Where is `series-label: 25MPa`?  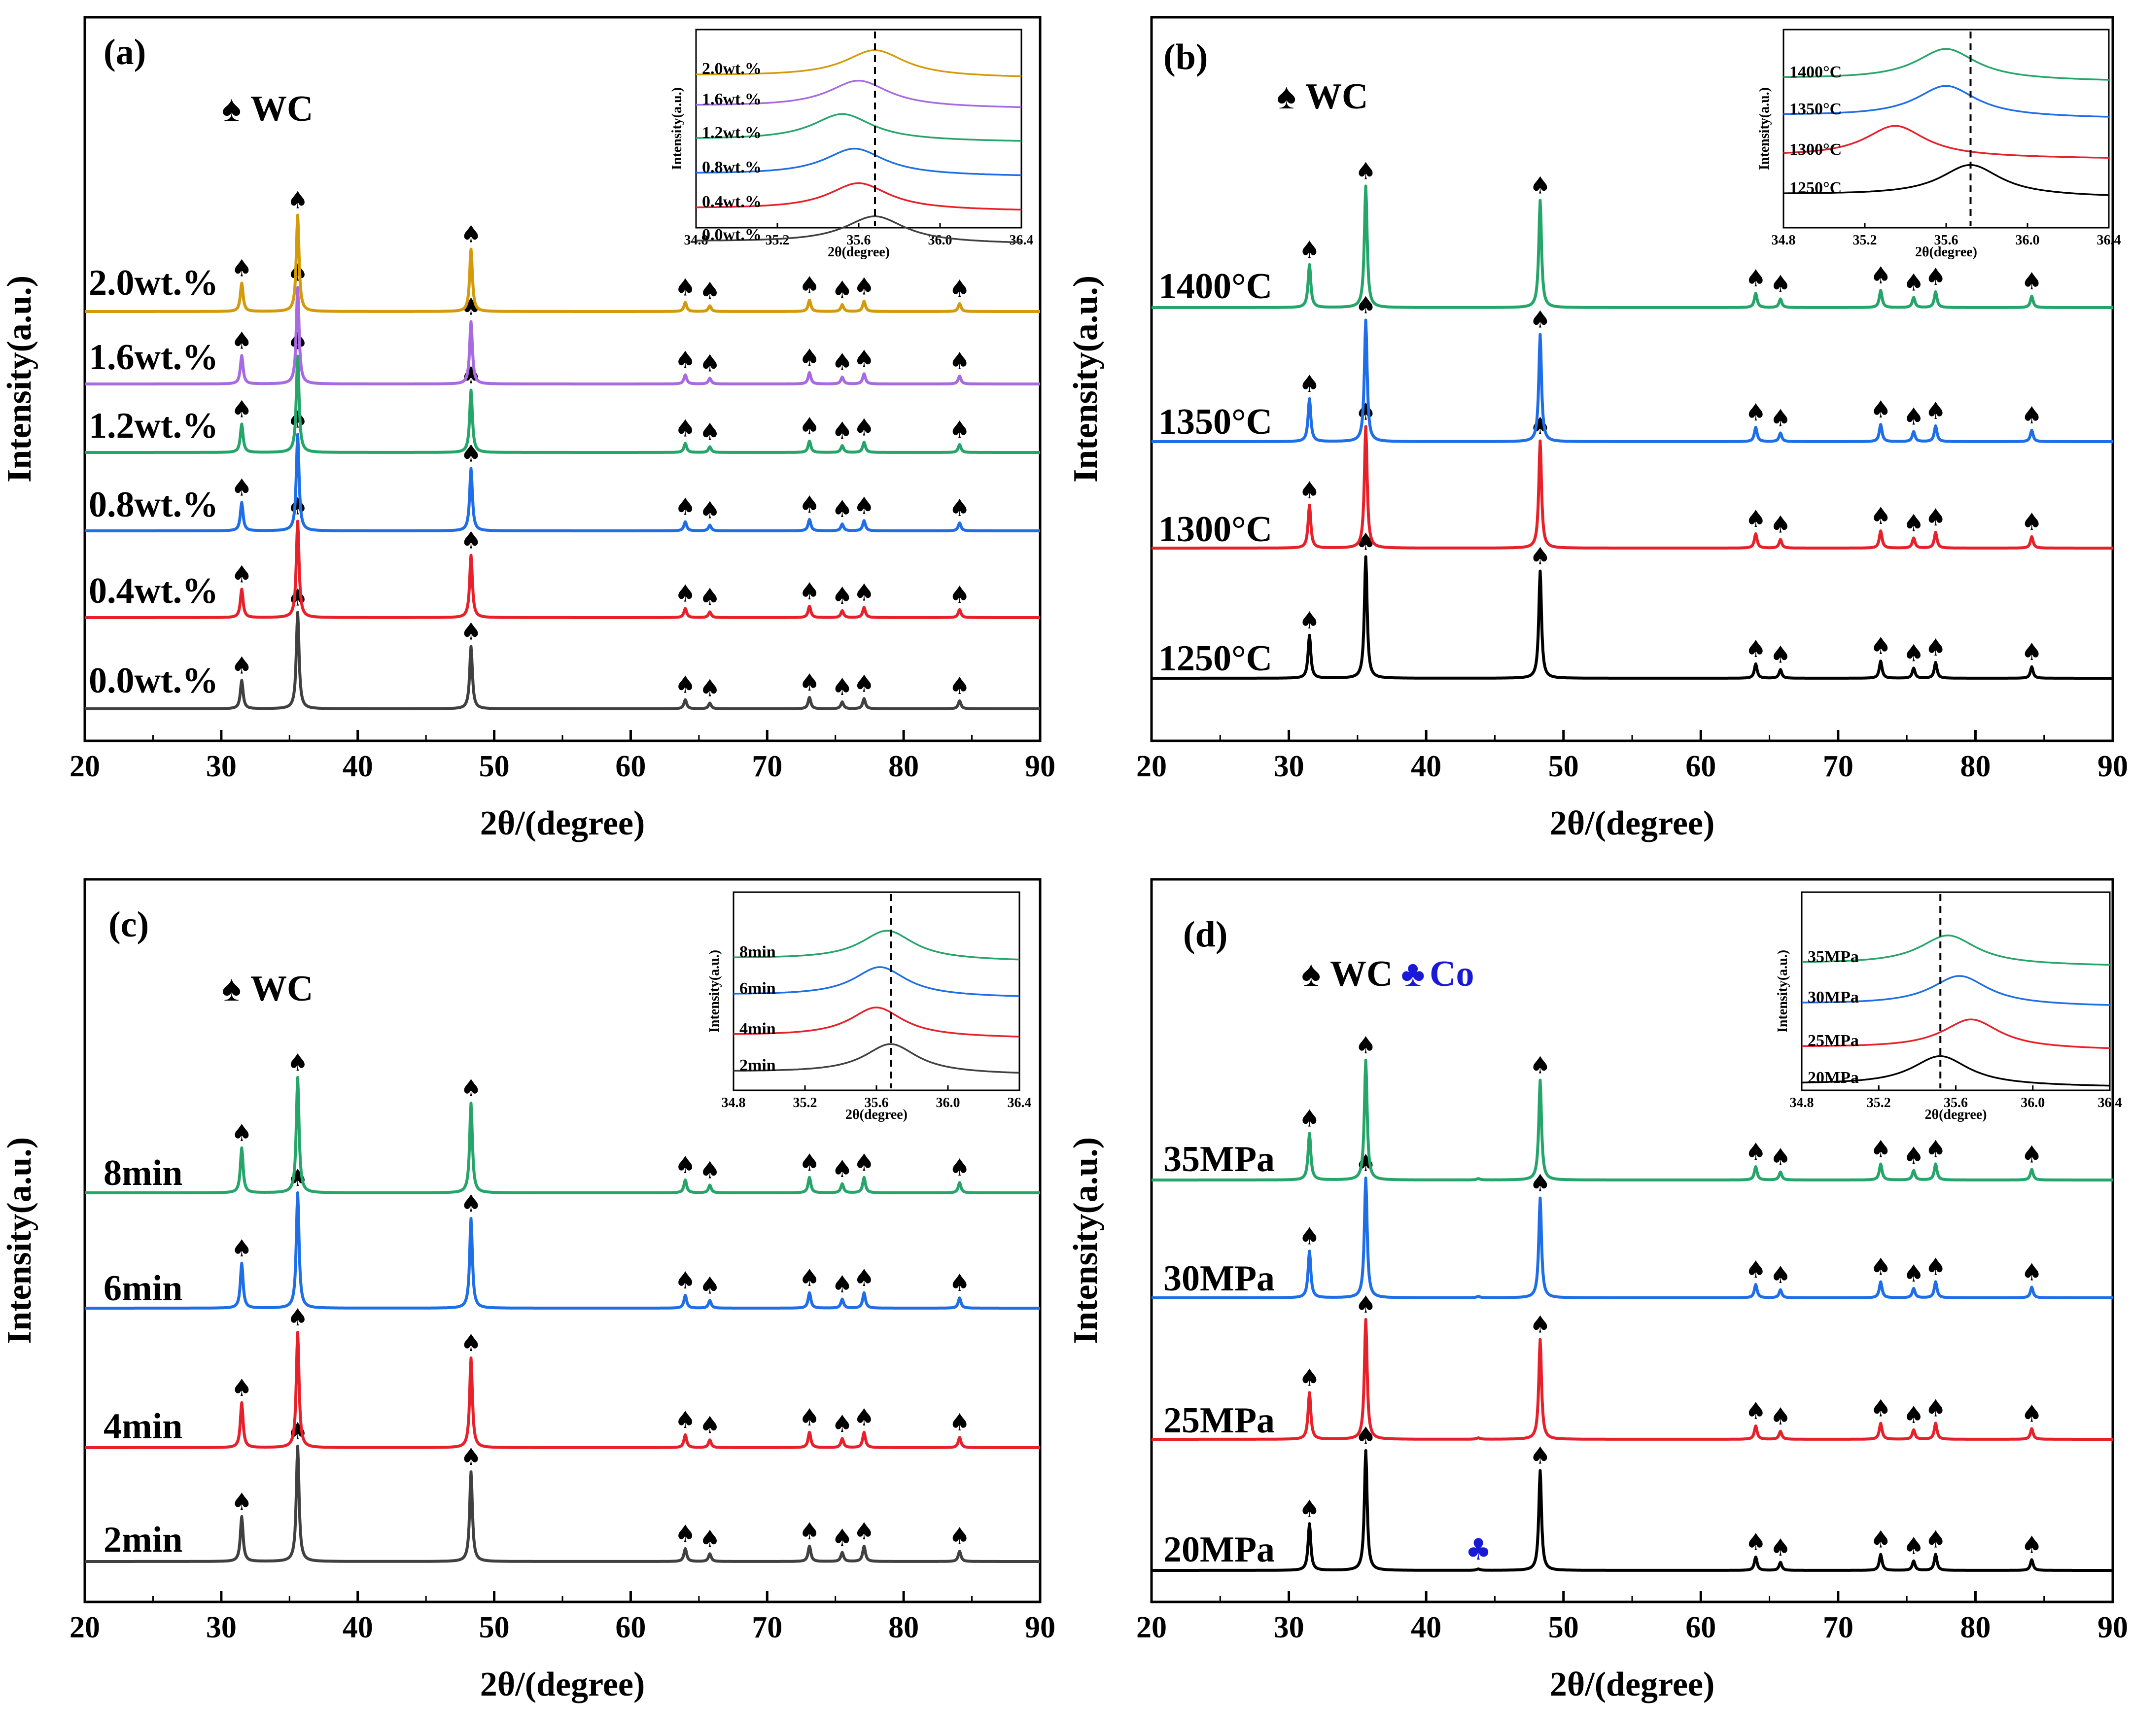
series-label: 25MPa is located at coordinates (1219, 1420).